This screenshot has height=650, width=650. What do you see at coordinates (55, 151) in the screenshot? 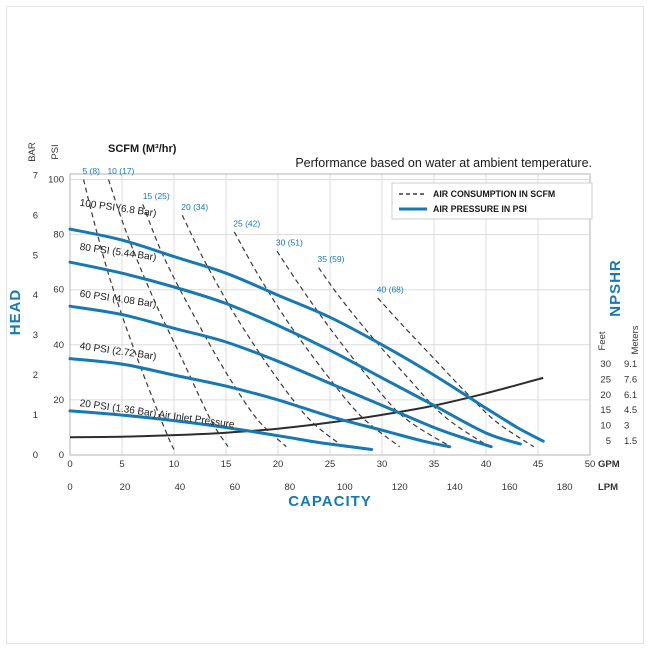
I see `psi-axis-label: PSI` at bounding box center [55, 151].